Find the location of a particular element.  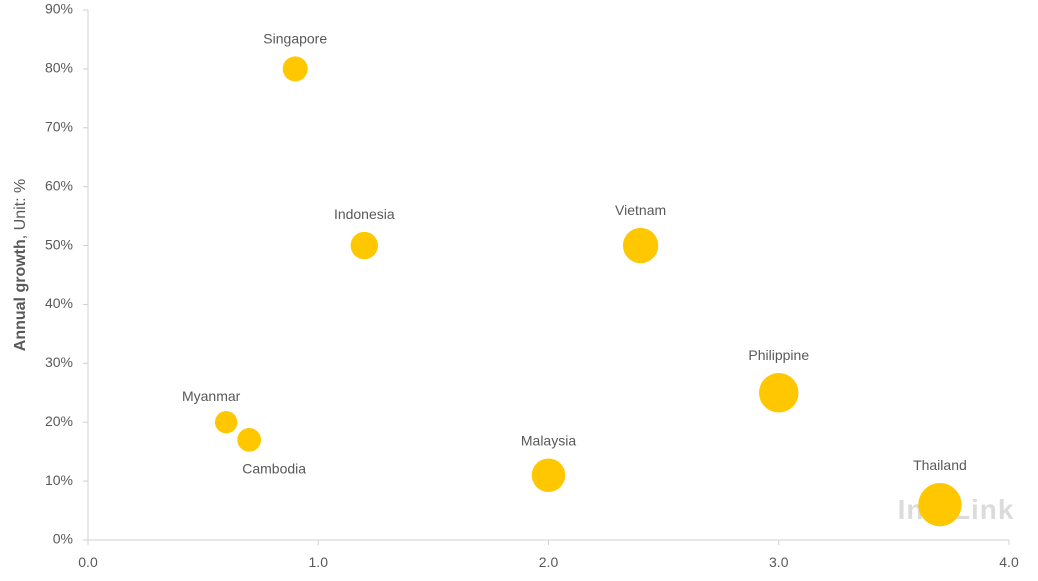

y-tick-label: 80% is located at coordinates (59, 68).